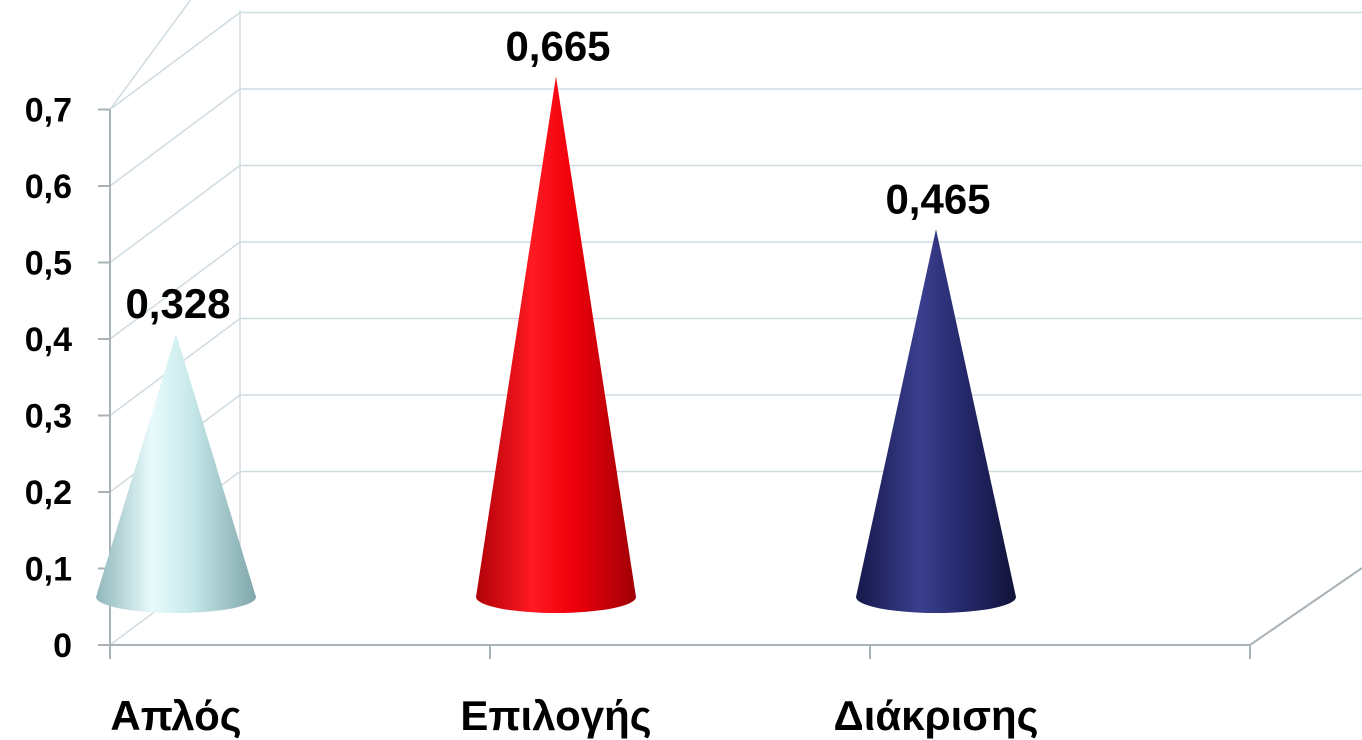 The height and width of the screenshot is (740, 1362). I want to click on y-tick-label: 0, so click(62, 646).